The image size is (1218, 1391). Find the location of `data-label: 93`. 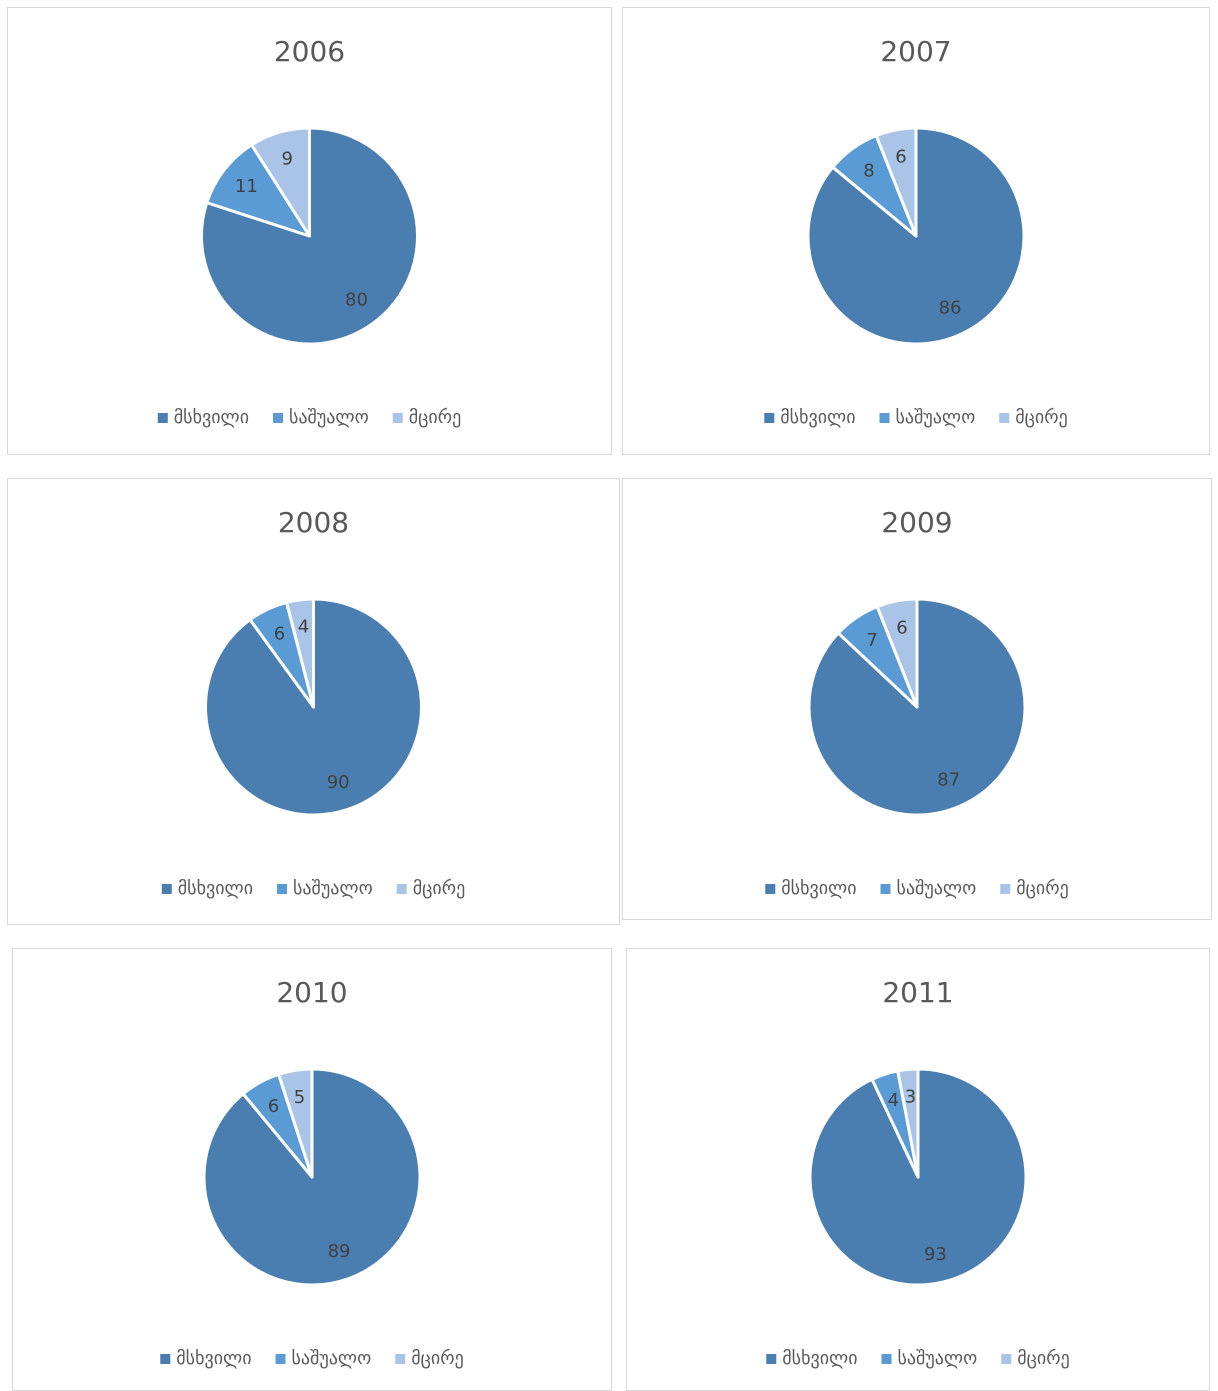

data-label: 93 is located at coordinates (935, 1254).